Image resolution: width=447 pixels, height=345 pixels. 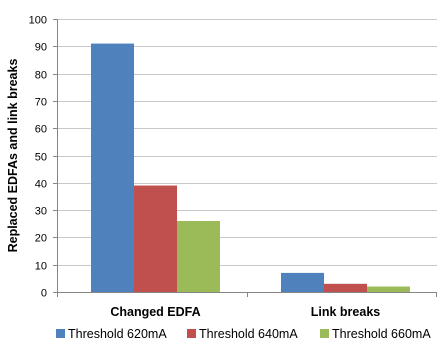 I want to click on bar-link-breaks-threshold-640ma, so click(x=345, y=287).